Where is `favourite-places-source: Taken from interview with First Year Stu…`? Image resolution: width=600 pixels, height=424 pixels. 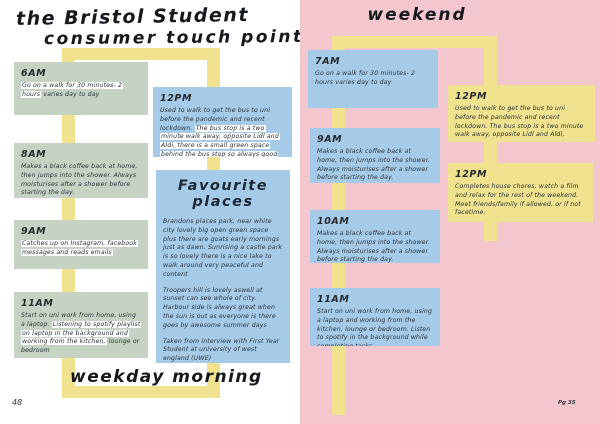 favourite-places-source: Taken from interview with First Year Stu… is located at coordinates (221, 350).